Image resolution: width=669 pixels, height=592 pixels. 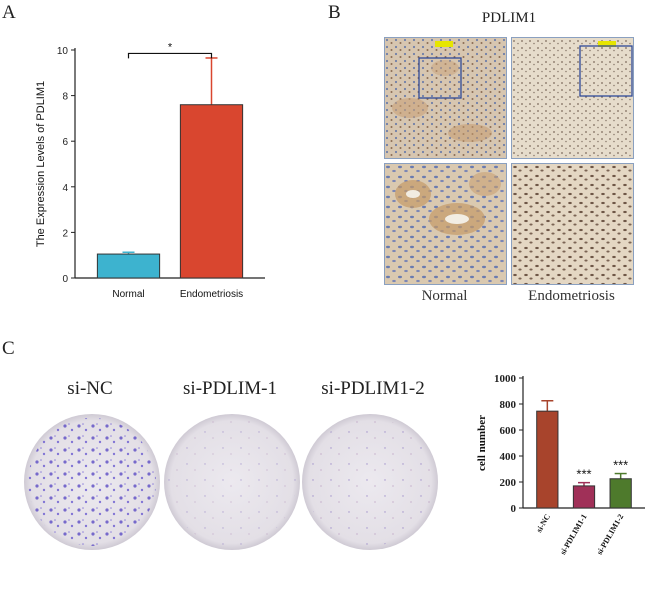 I want to click on significance-bracket, so click(x=170, y=55).